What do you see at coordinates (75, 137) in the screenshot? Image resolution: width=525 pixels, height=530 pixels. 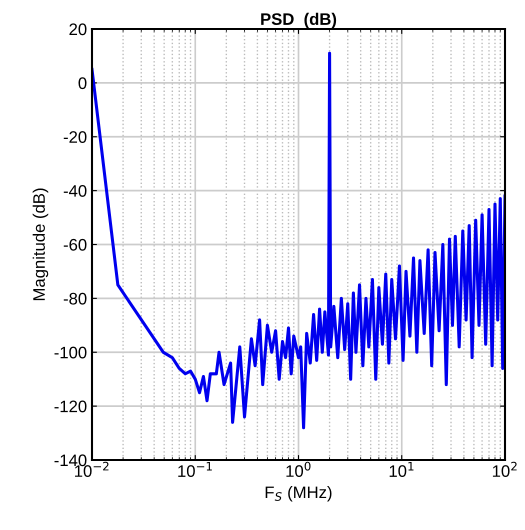 I see `y-tick-label: -20` at bounding box center [75, 137].